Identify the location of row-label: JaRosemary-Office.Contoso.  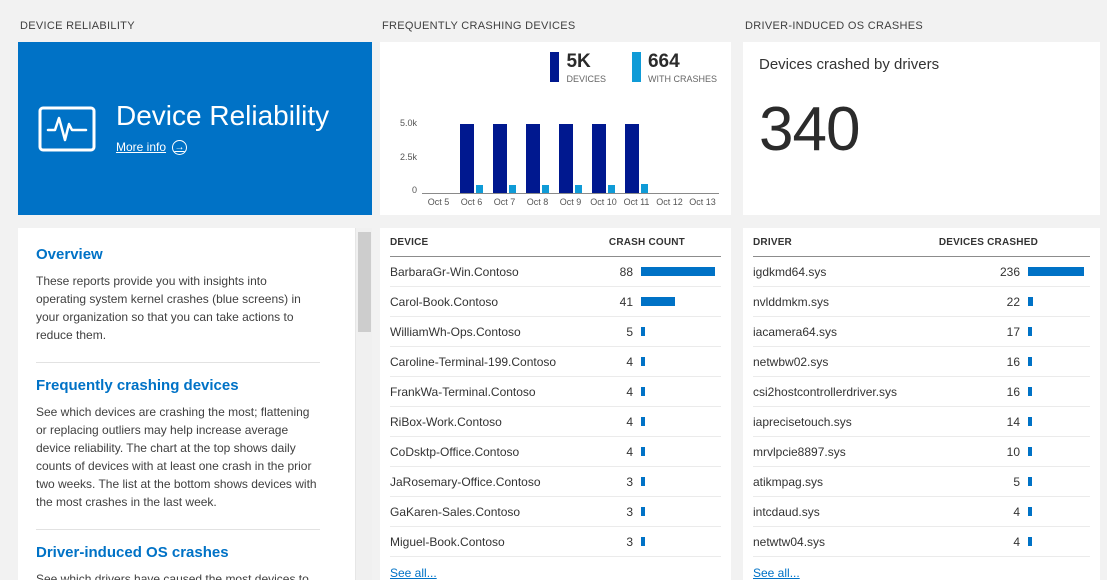
(465, 481).